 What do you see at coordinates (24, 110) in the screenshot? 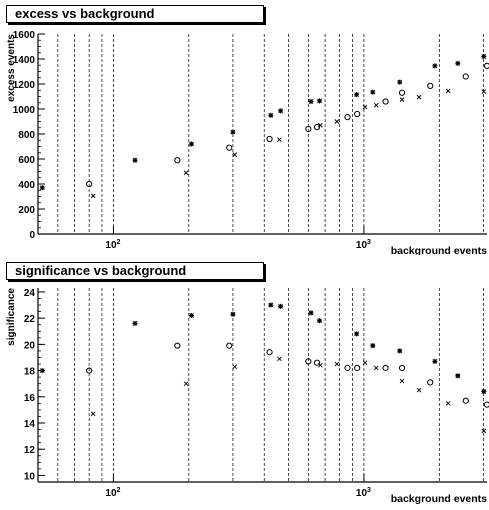
I see `y-tick-label: 1000` at bounding box center [24, 110].